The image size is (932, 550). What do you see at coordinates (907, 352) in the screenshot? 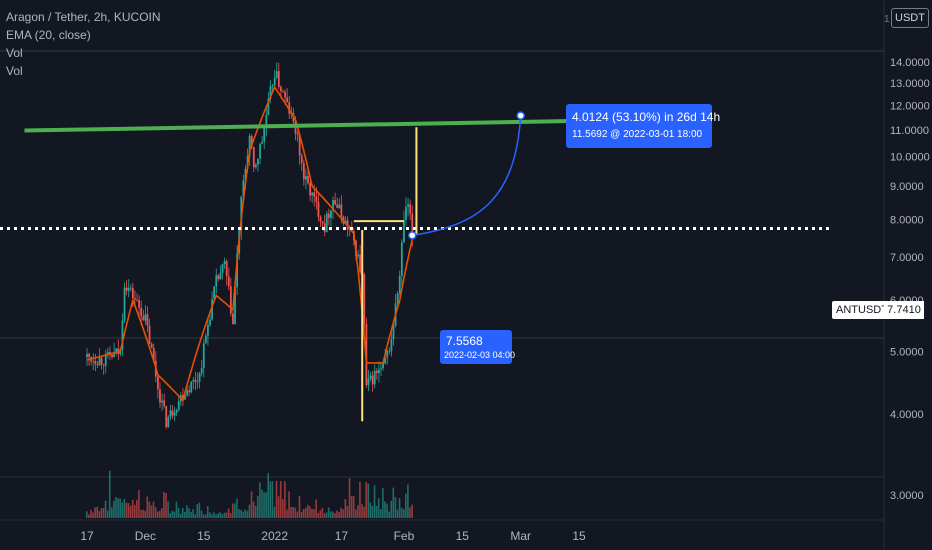
I see `y-tick-label: 5.0000` at bounding box center [907, 352].